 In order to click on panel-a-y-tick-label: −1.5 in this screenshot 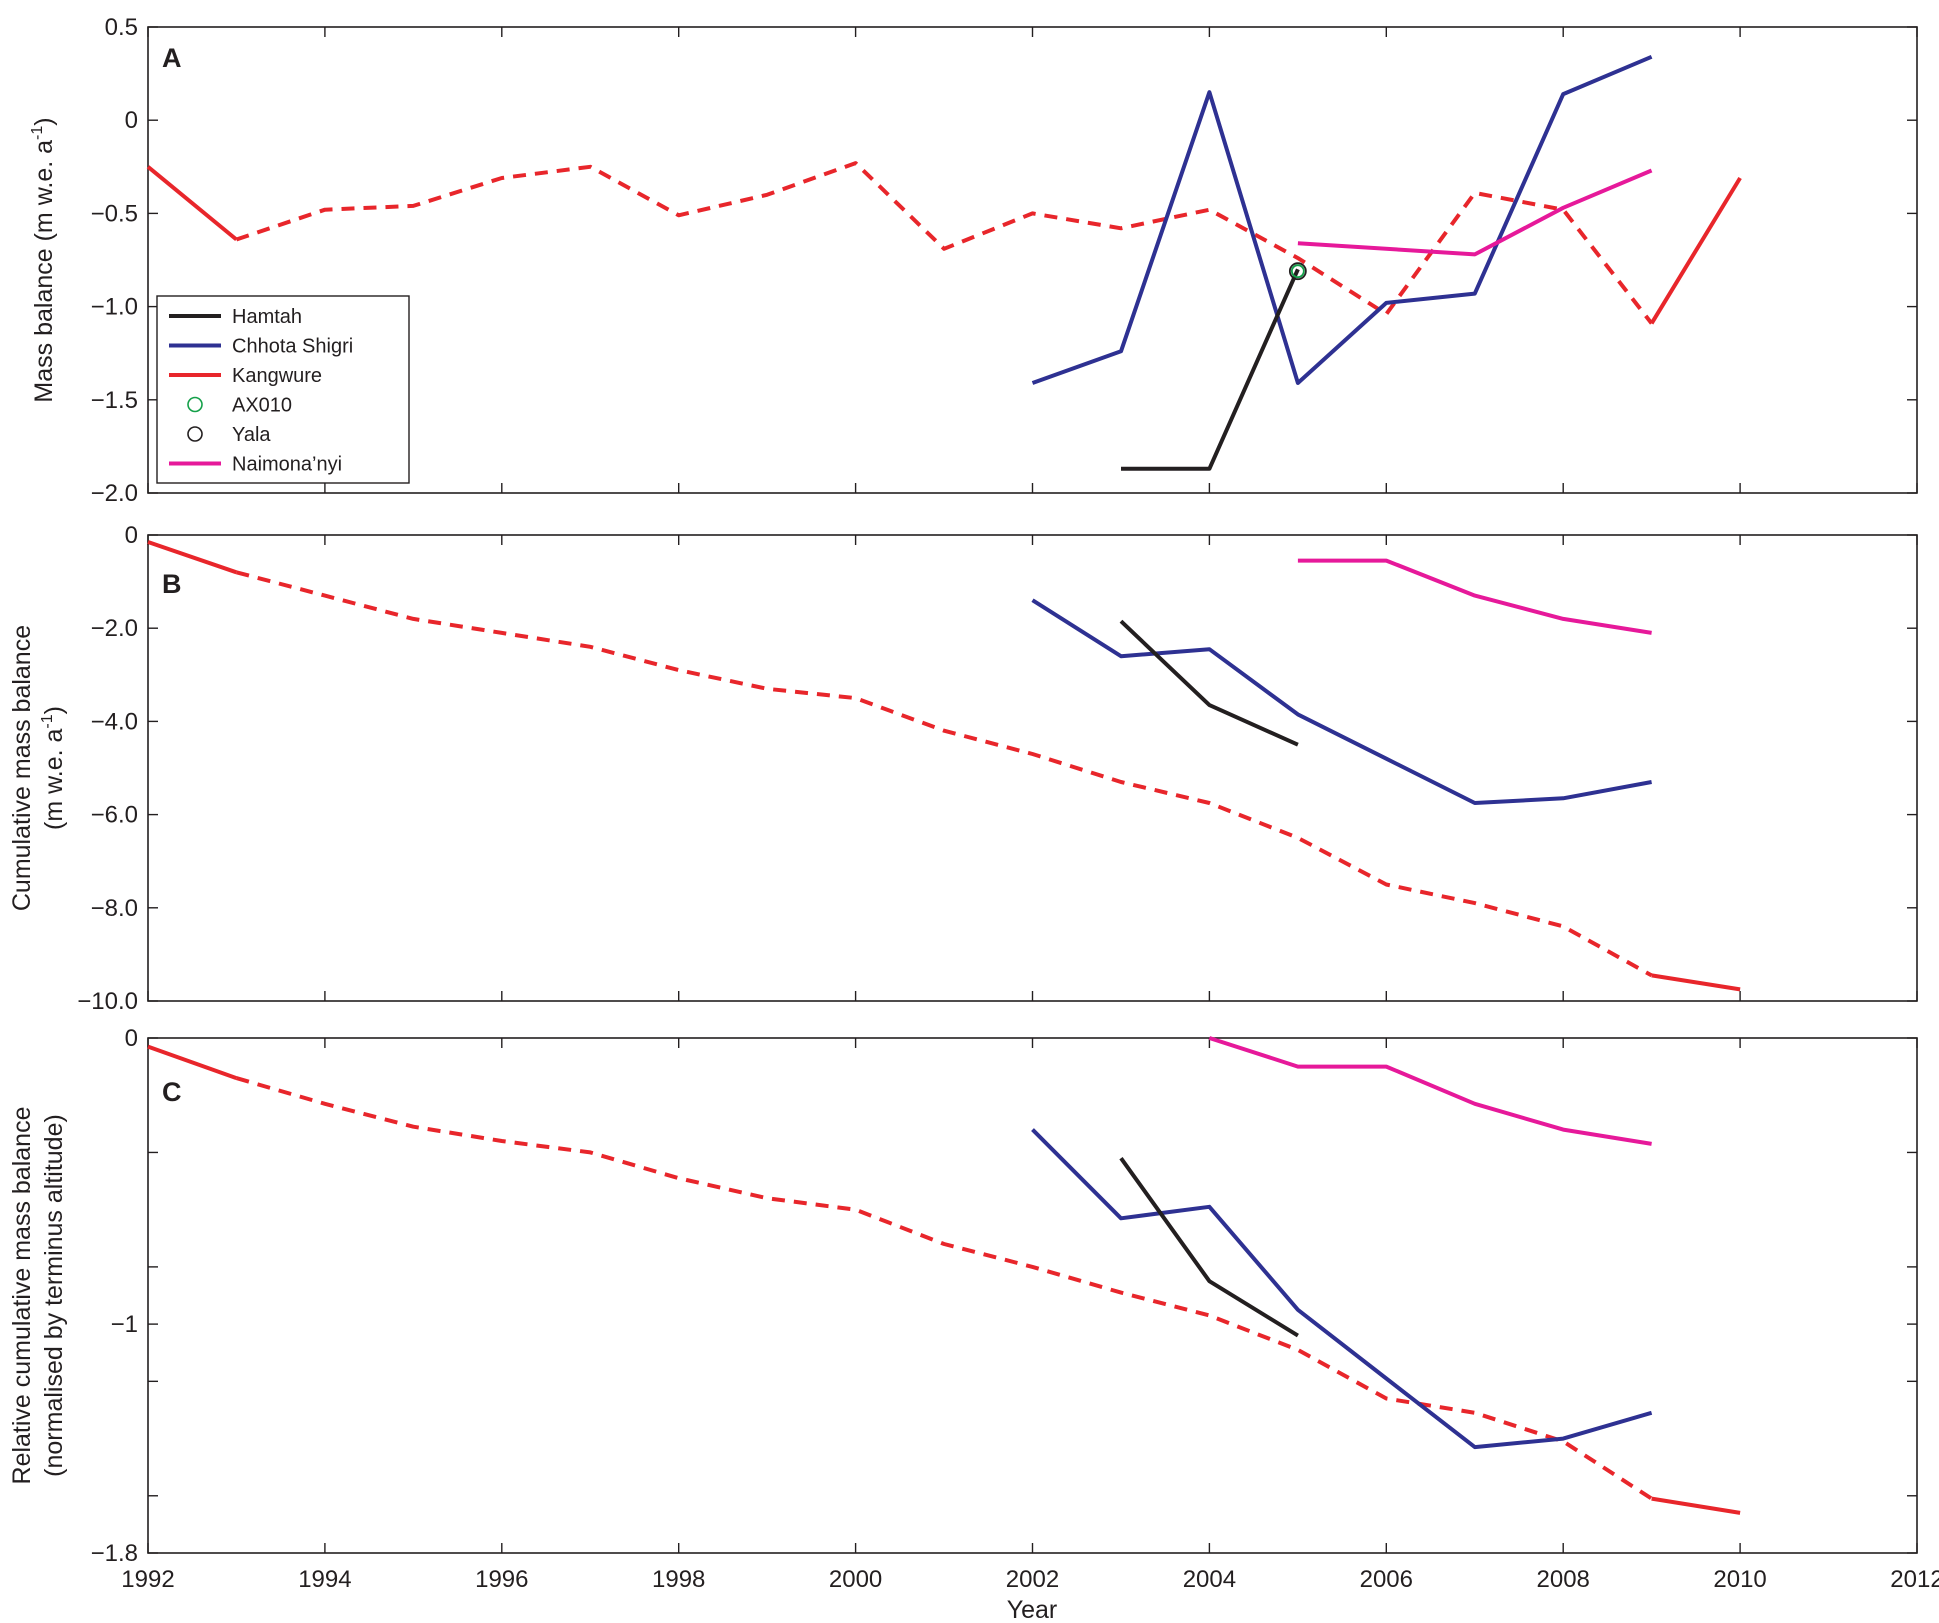, I will do `click(114, 400)`.